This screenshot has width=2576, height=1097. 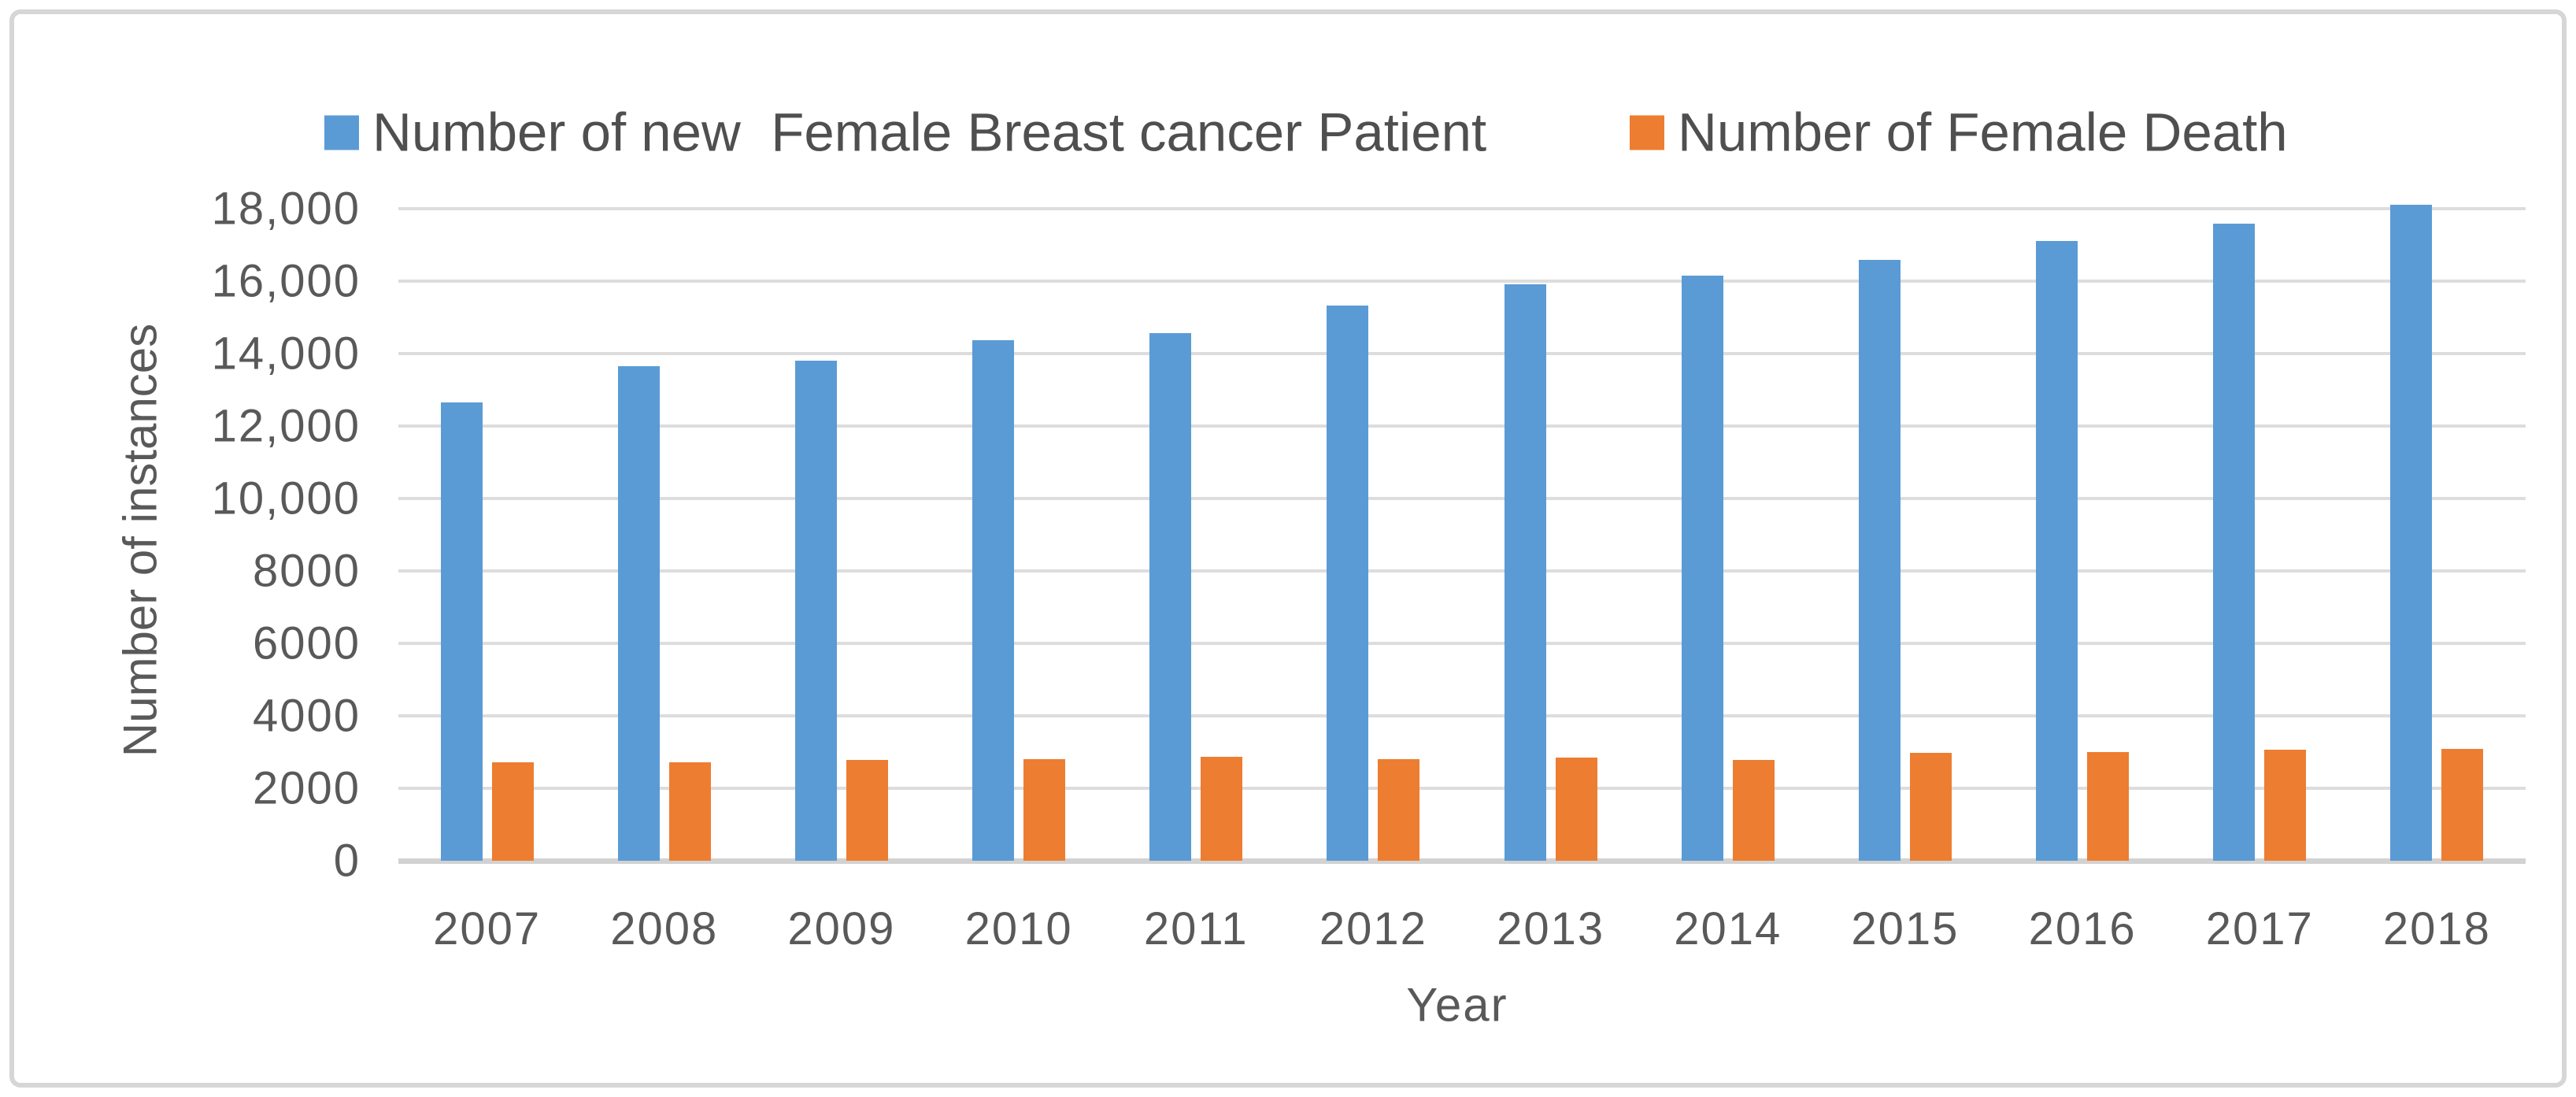 What do you see at coordinates (1019, 535) in the screenshot?
I see `bar-group-2010` at bounding box center [1019, 535].